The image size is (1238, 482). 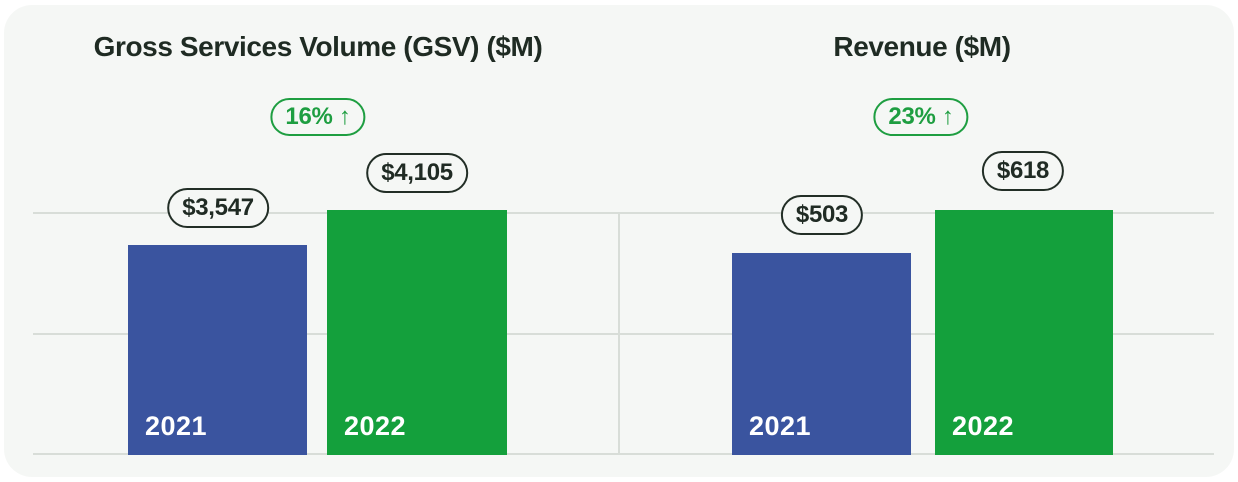 I want to click on bar-gsv-2022: 2022, so click(x=417, y=332).